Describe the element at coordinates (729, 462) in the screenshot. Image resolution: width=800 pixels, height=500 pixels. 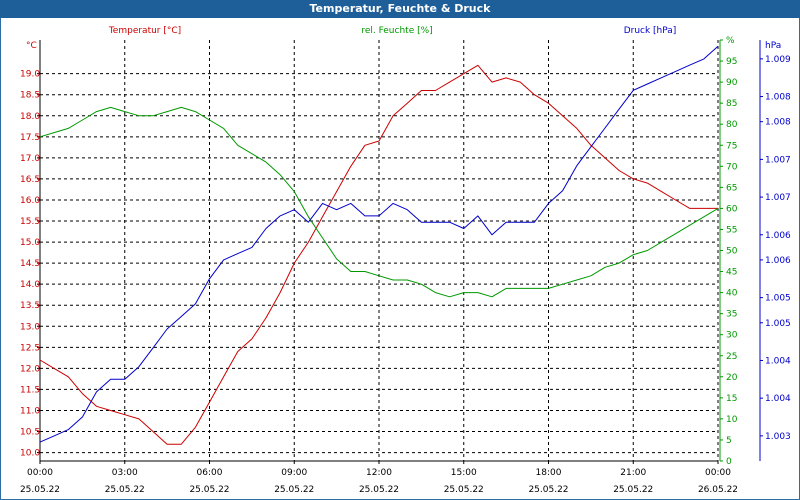
I see `humidity-tick-label: 0` at that location.